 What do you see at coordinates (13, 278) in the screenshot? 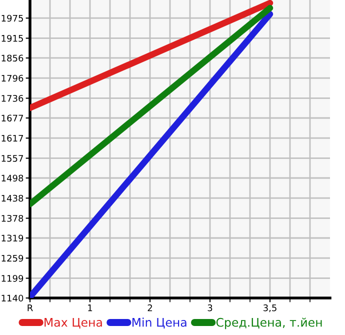
I see `y-tick-label: 1199` at bounding box center [13, 278].